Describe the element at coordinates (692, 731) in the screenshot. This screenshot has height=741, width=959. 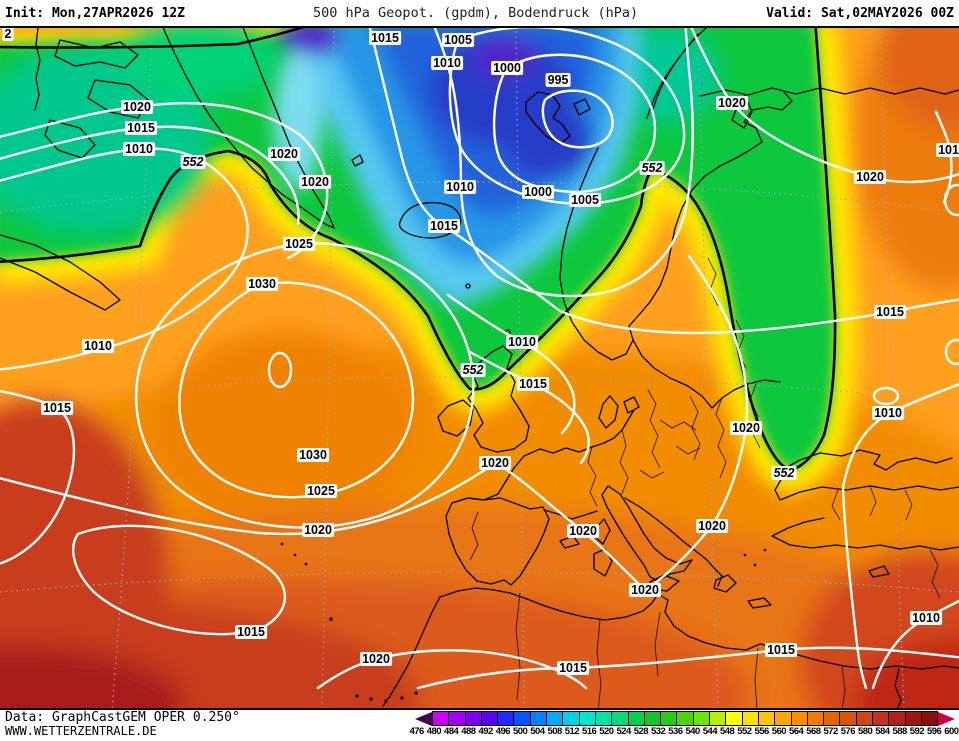
I see `colorbar-tick-label: 540` at that location.